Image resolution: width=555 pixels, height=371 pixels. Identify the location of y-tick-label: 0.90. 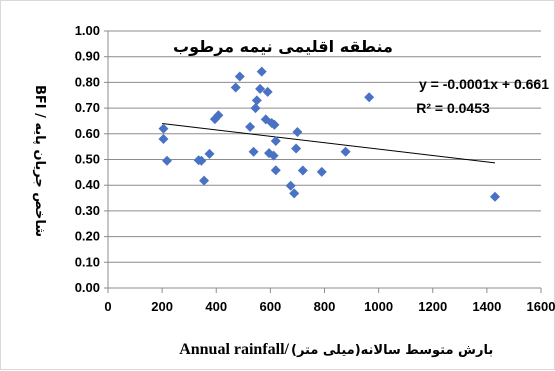
(87, 56).